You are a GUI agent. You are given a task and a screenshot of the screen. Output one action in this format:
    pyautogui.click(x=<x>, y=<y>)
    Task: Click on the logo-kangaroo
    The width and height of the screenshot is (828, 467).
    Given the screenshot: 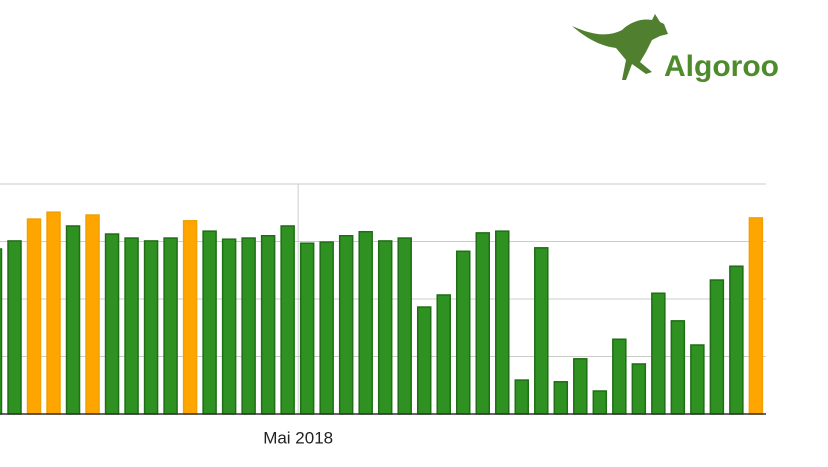 What is the action you would take?
    pyautogui.click(x=620, y=47)
    